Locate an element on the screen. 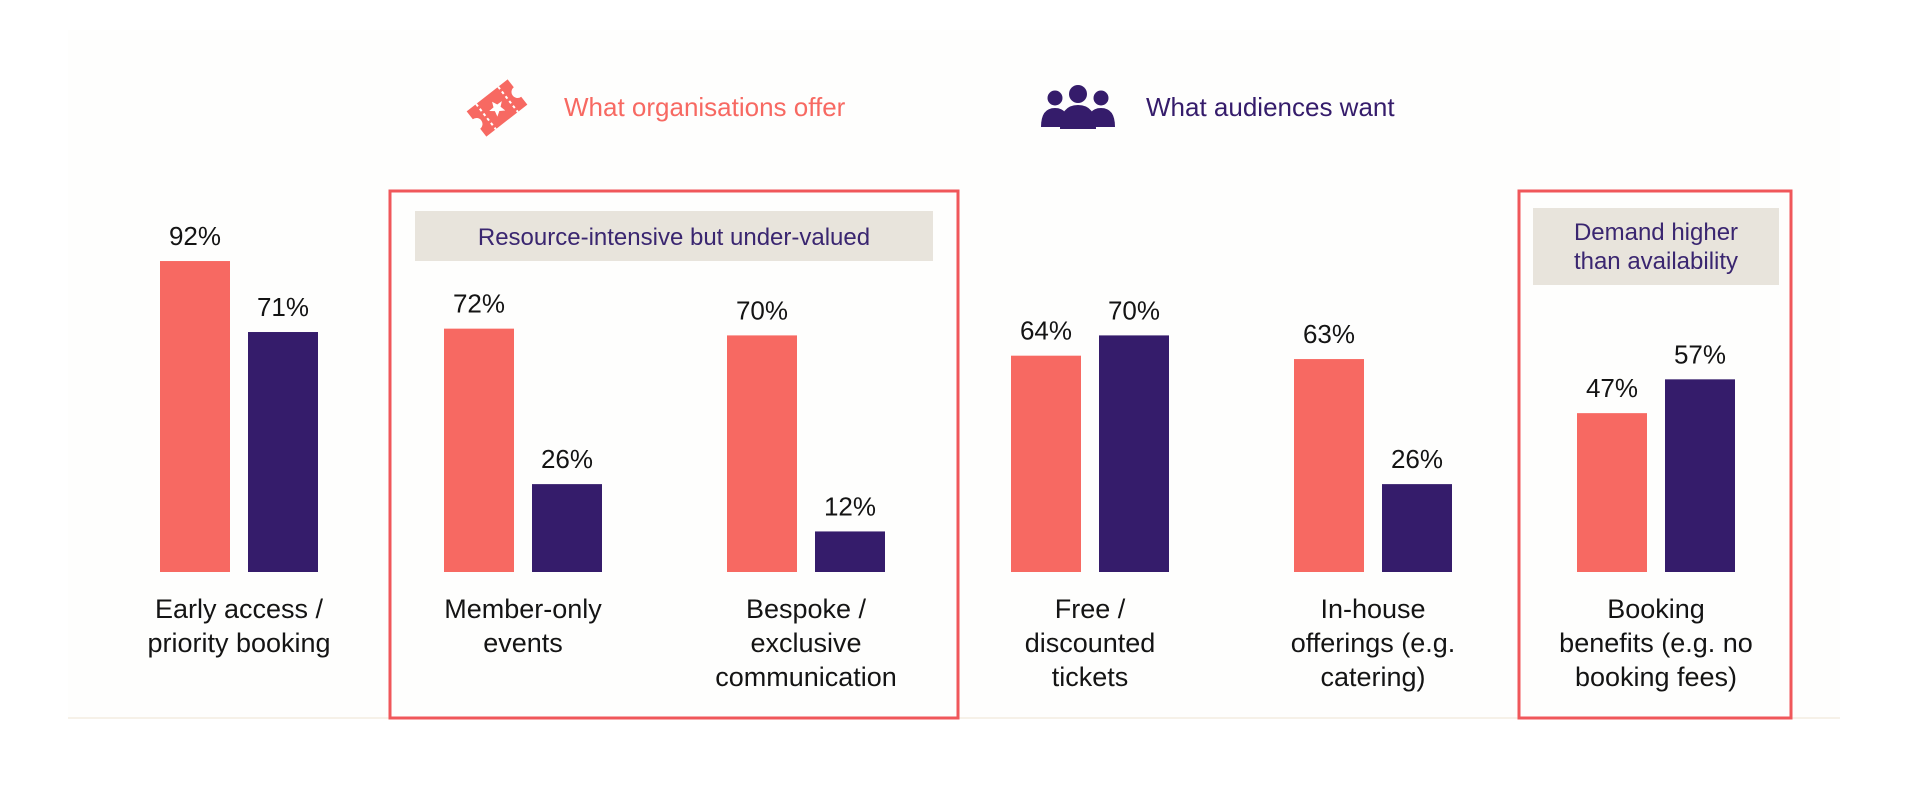 Image resolution: width=1920 pixels, height=805 pixels. value-label-offer: 70% is located at coordinates (762, 310).